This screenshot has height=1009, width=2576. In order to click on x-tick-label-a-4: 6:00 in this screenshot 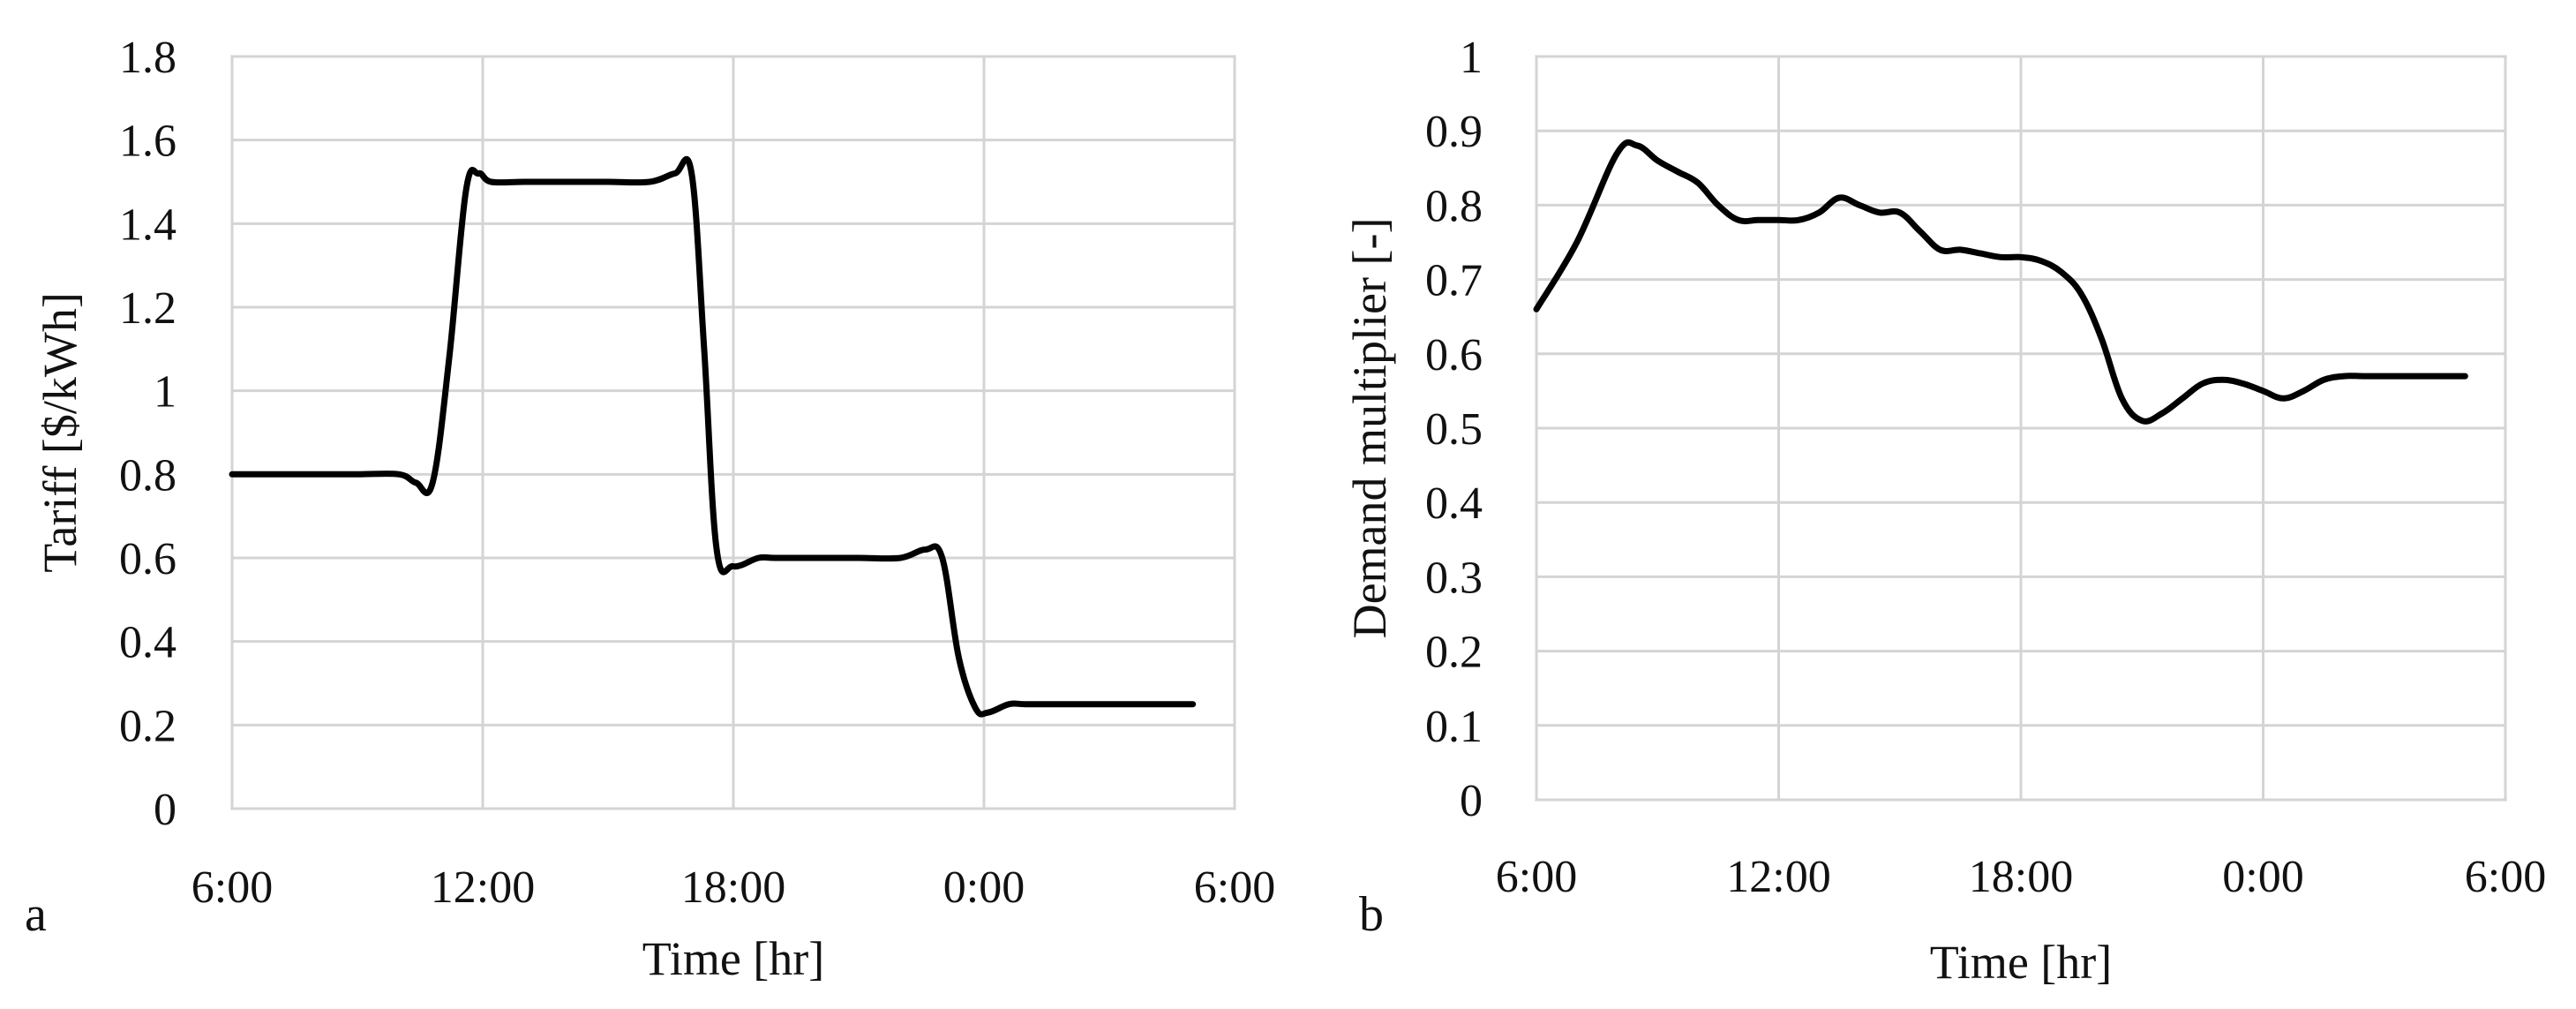, I will do `click(1234, 887)`.